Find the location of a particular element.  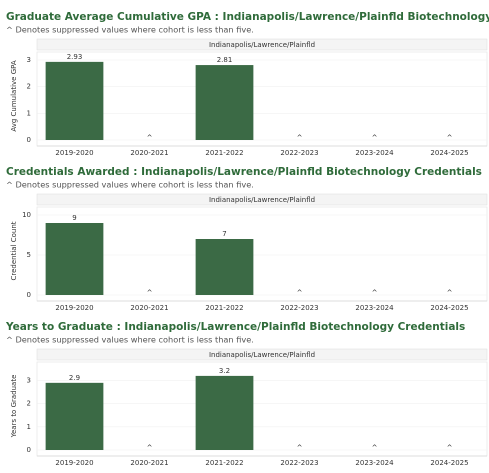

y-axis-label: Credential Count is located at coordinates (14, 250).